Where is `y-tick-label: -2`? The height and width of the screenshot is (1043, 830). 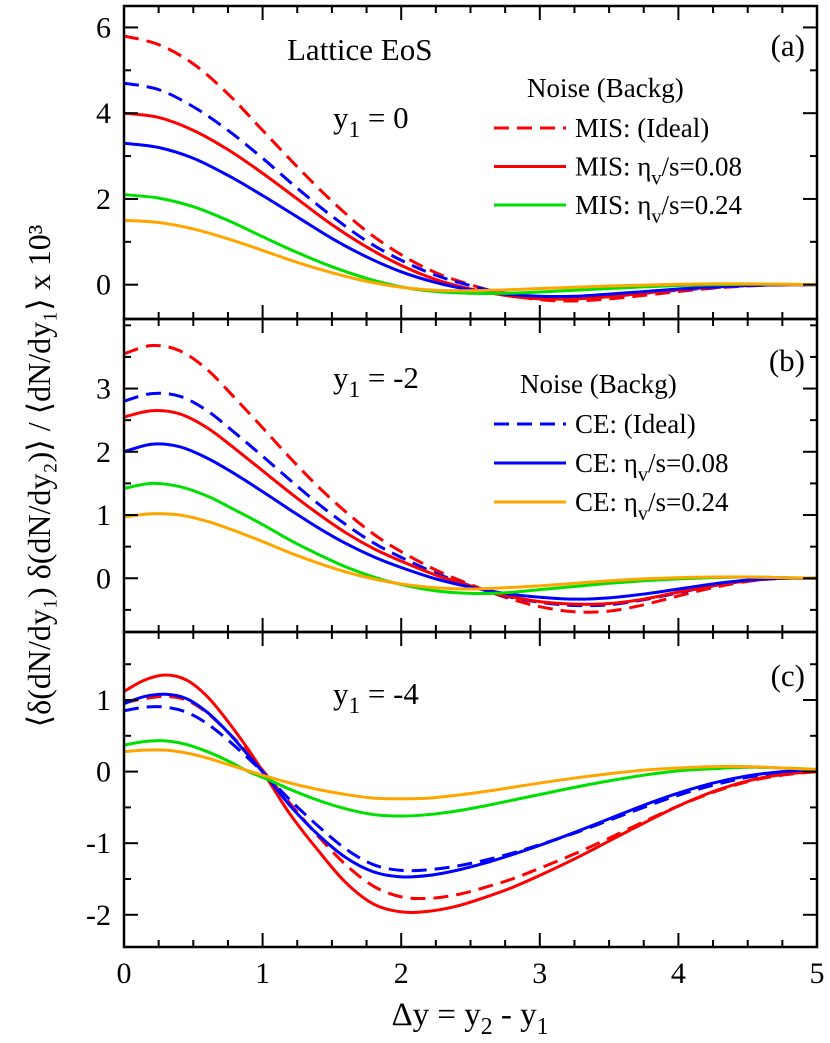 y-tick-label: -2 is located at coordinates (98, 915).